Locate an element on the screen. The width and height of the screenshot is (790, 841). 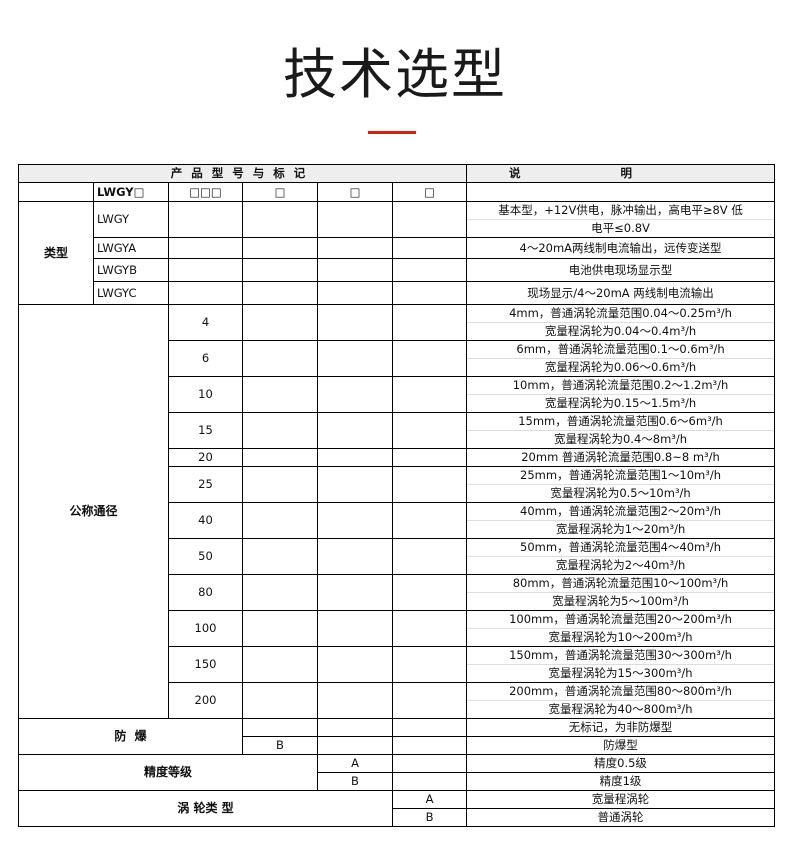
diameter-value: 6 is located at coordinates (205, 358).